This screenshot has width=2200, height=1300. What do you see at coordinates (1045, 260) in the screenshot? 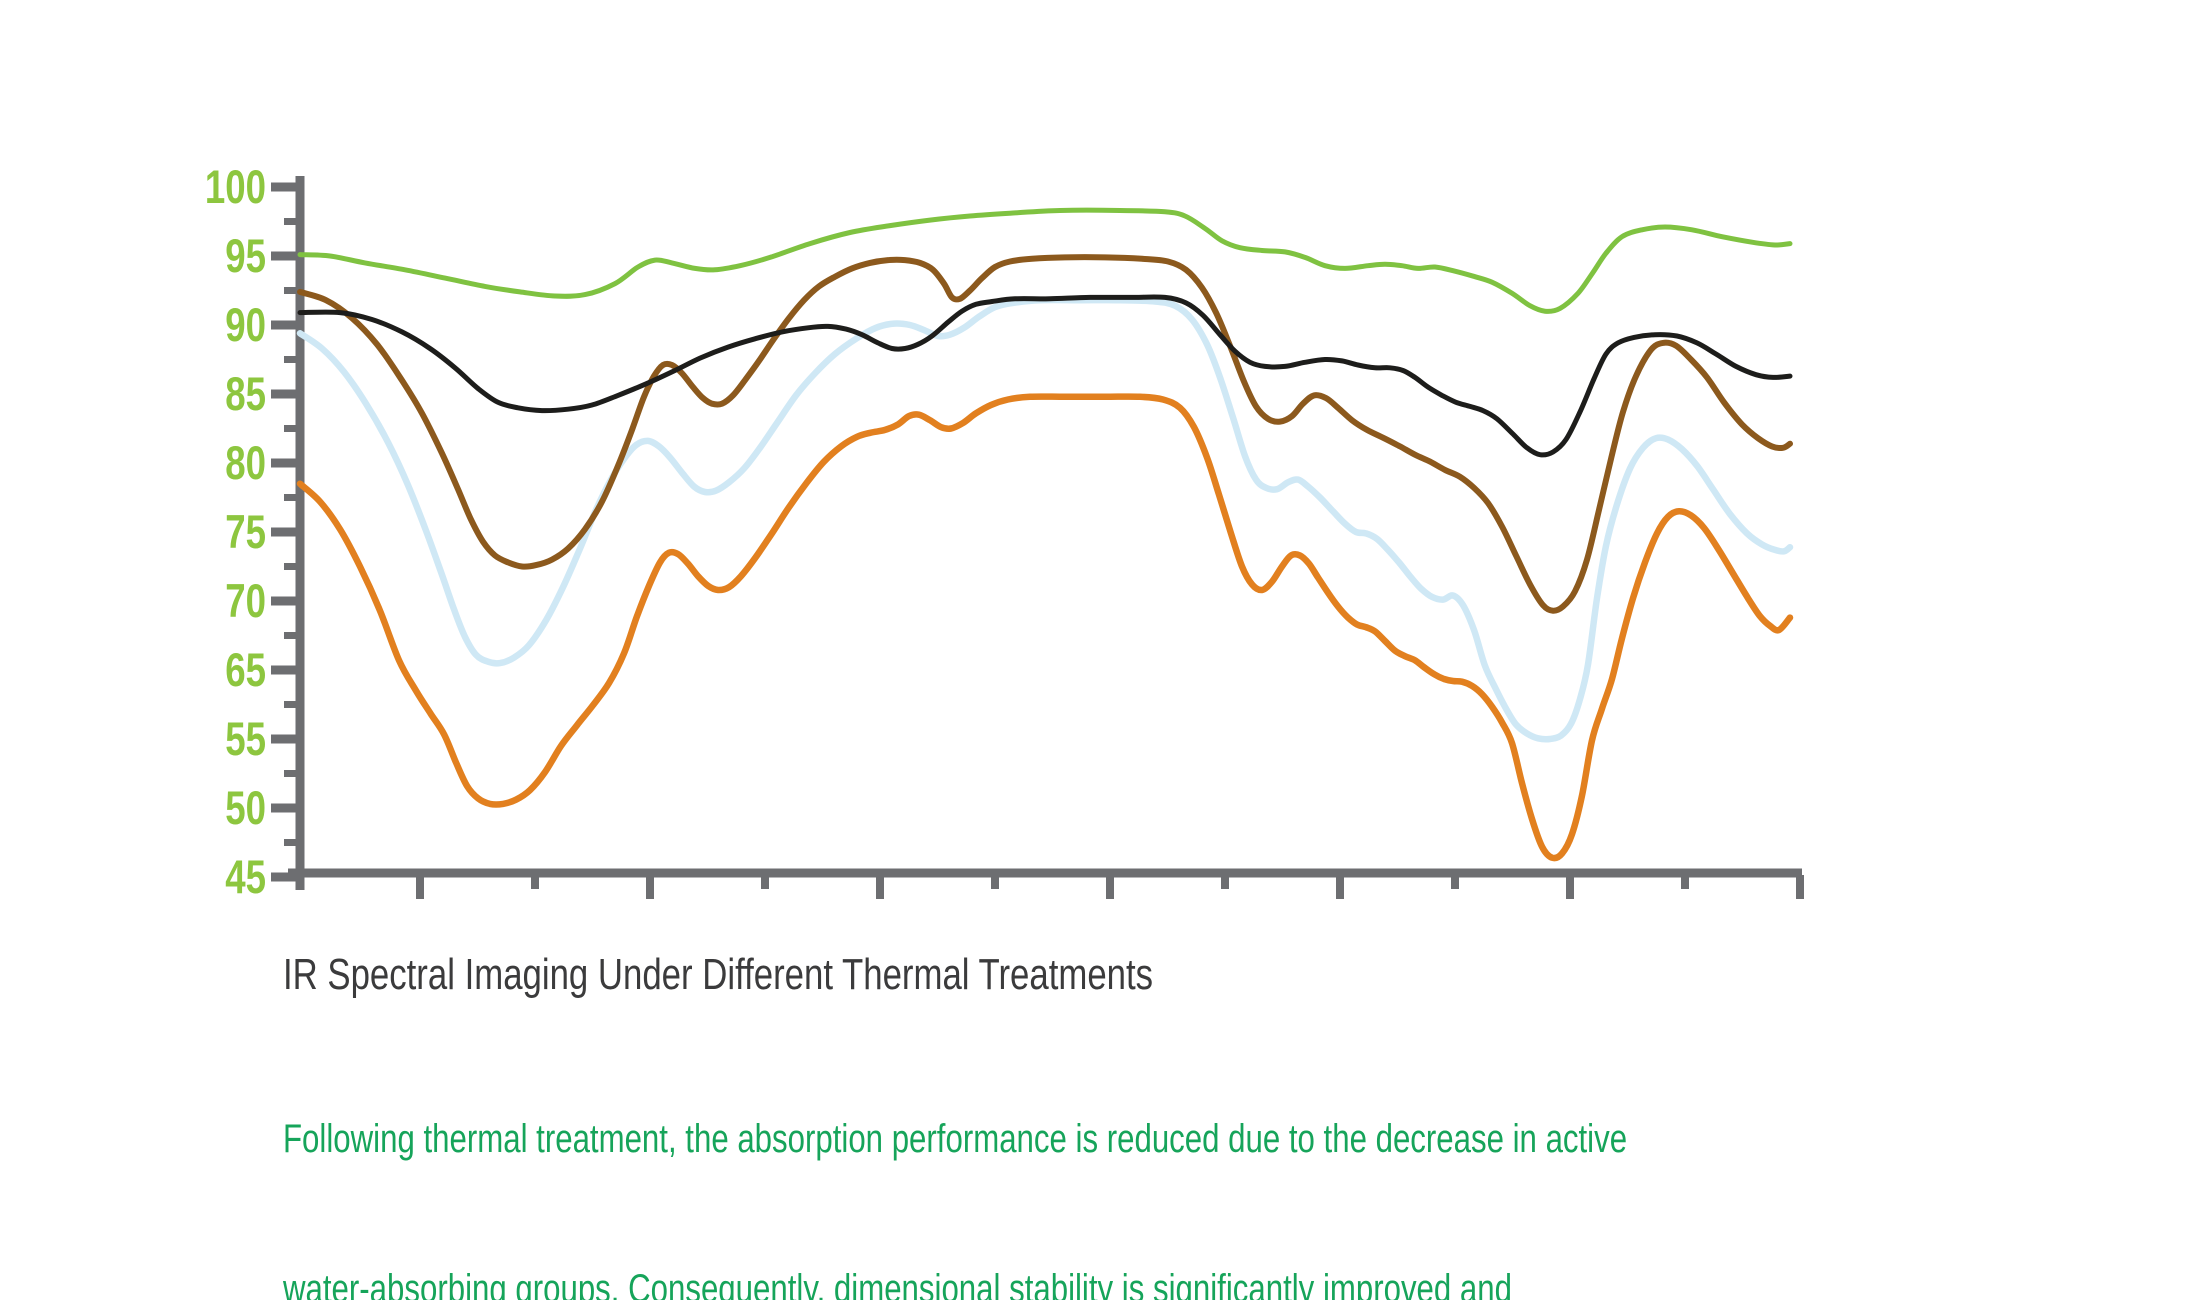
I see `curve-green` at bounding box center [1045, 260].